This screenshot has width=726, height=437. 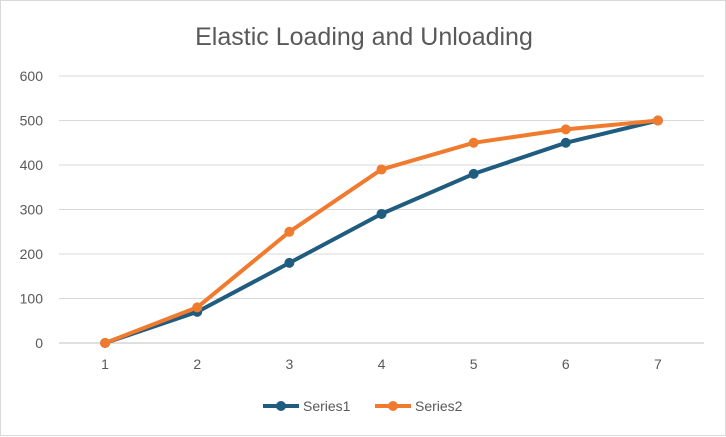 What do you see at coordinates (327, 406) in the screenshot?
I see `legend-label: Series1` at bounding box center [327, 406].